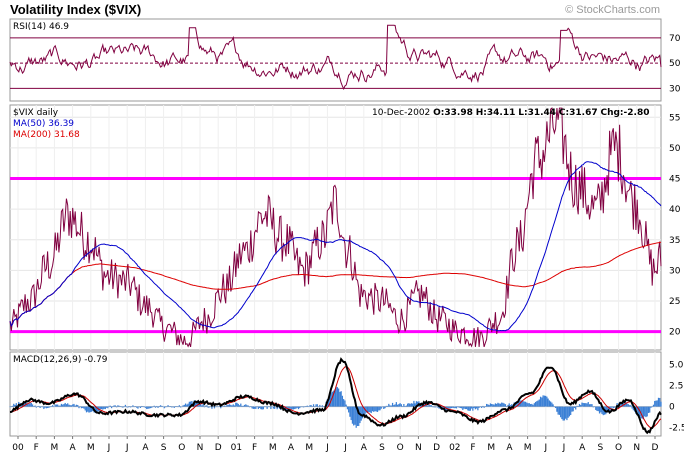 The width and height of the screenshot is (684, 456). I want to click on x-tick-label: 02, so click(454, 448).